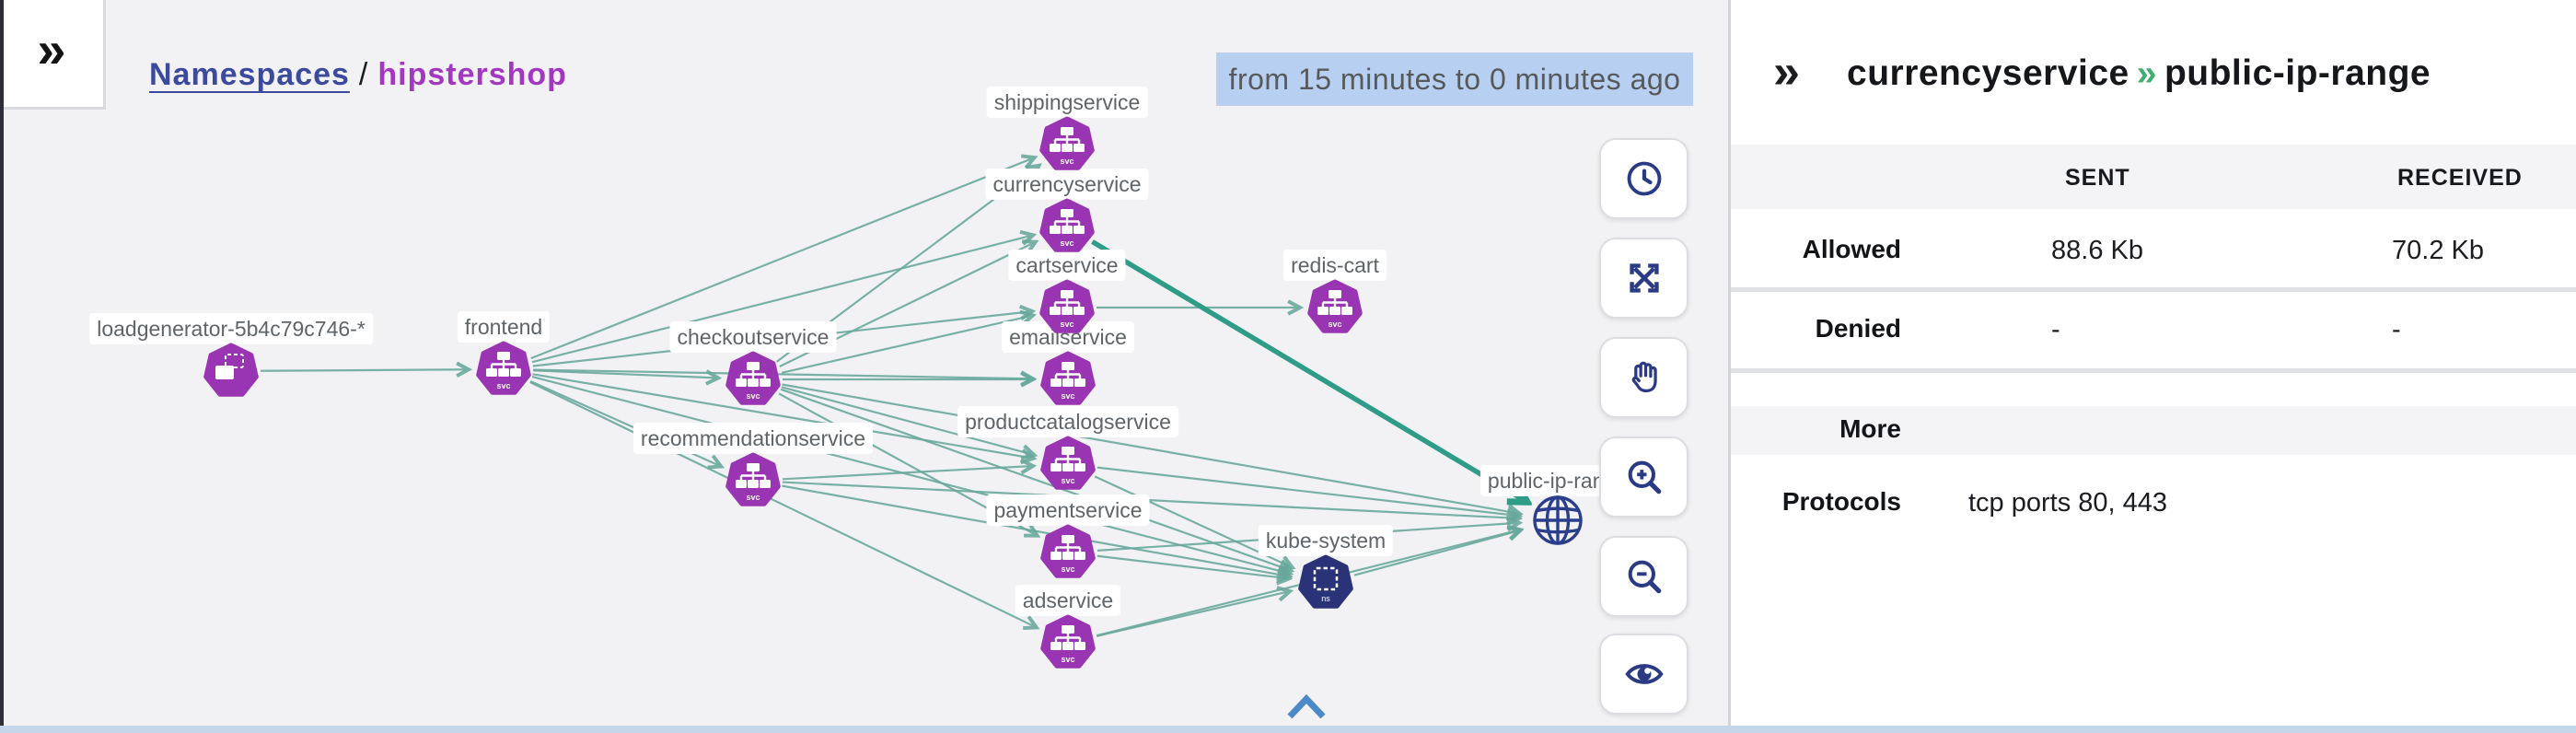 The height and width of the screenshot is (733, 2576). I want to click on zoom-out-button, so click(1643, 576).